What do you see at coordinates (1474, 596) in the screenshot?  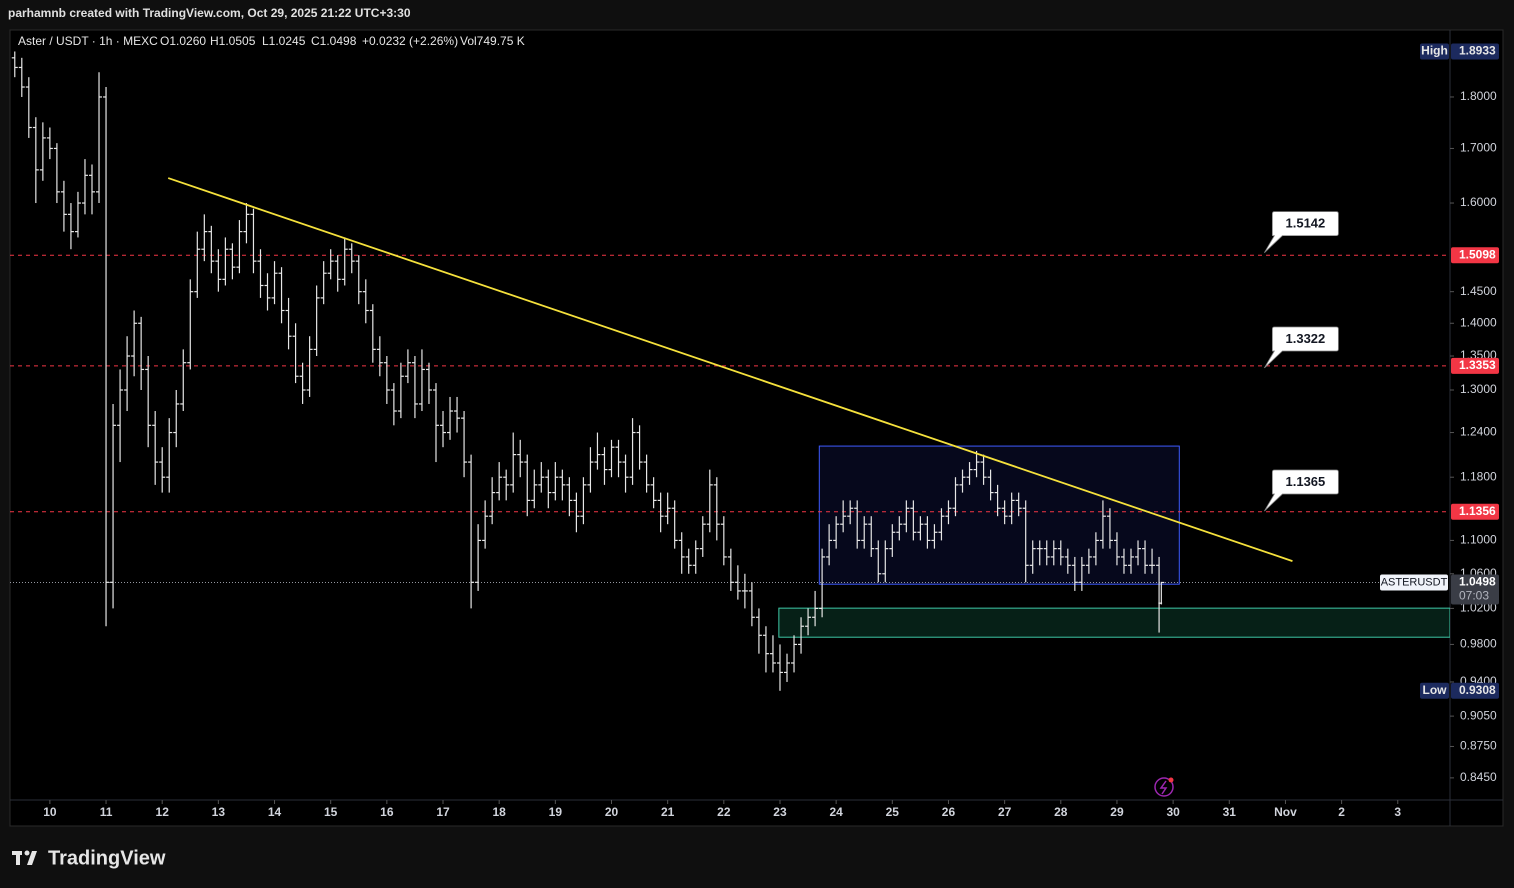 I see `countdown: 07:03` at bounding box center [1474, 596].